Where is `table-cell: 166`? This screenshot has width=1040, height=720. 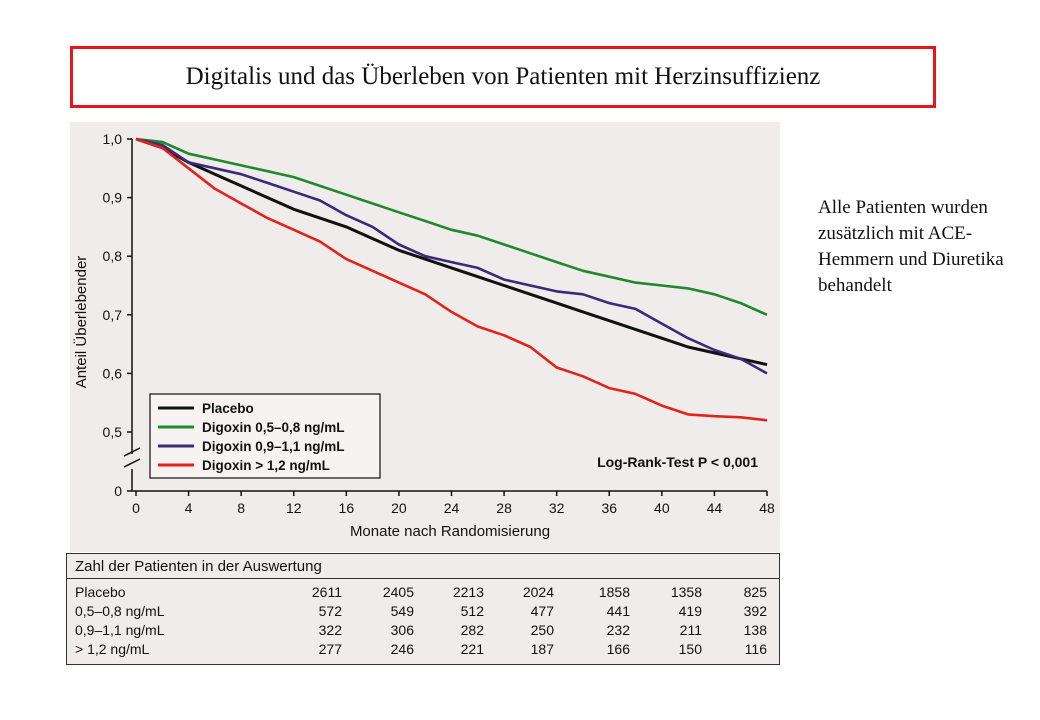
table-cell: 166 is located at coordinates (618, 649).